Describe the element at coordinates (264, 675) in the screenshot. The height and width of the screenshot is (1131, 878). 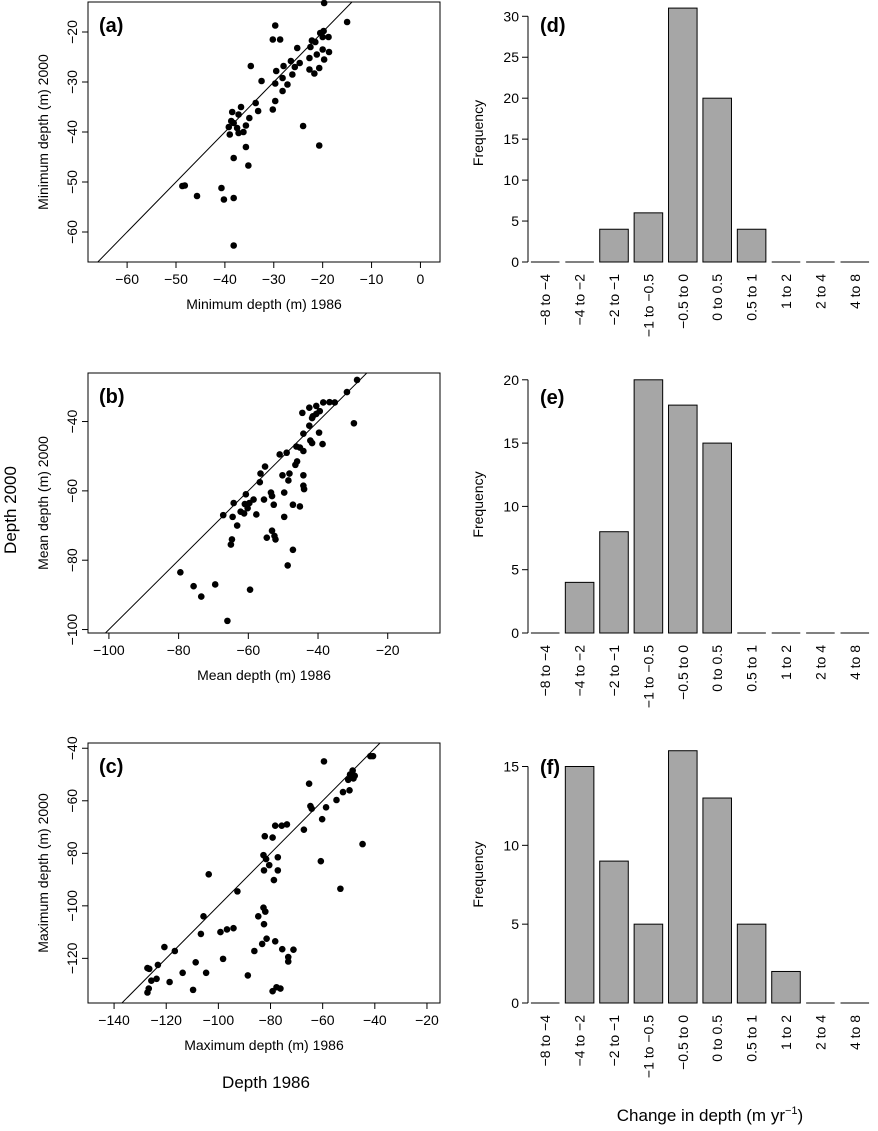
I see `x-axis-title: Mean depth (m) 1986` at that location.